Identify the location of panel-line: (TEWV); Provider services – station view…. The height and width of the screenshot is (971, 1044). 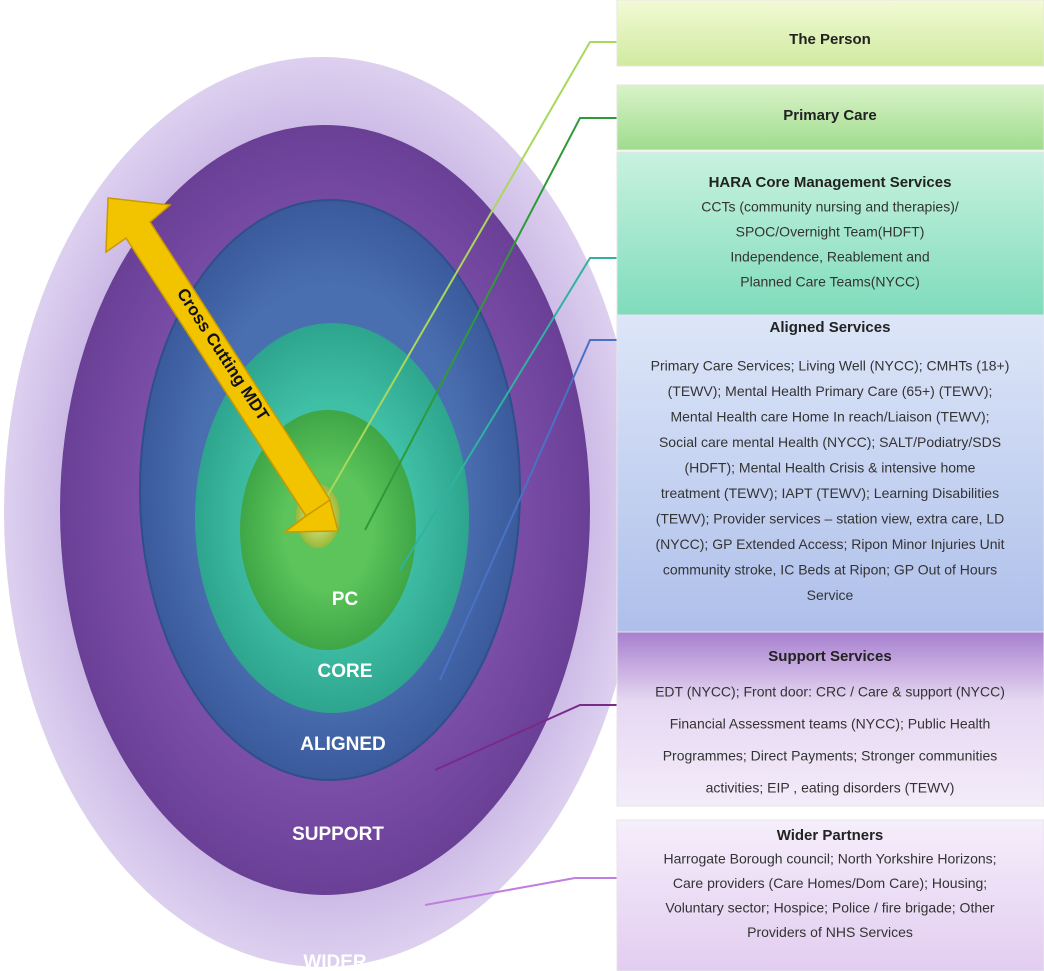
(830, 519).